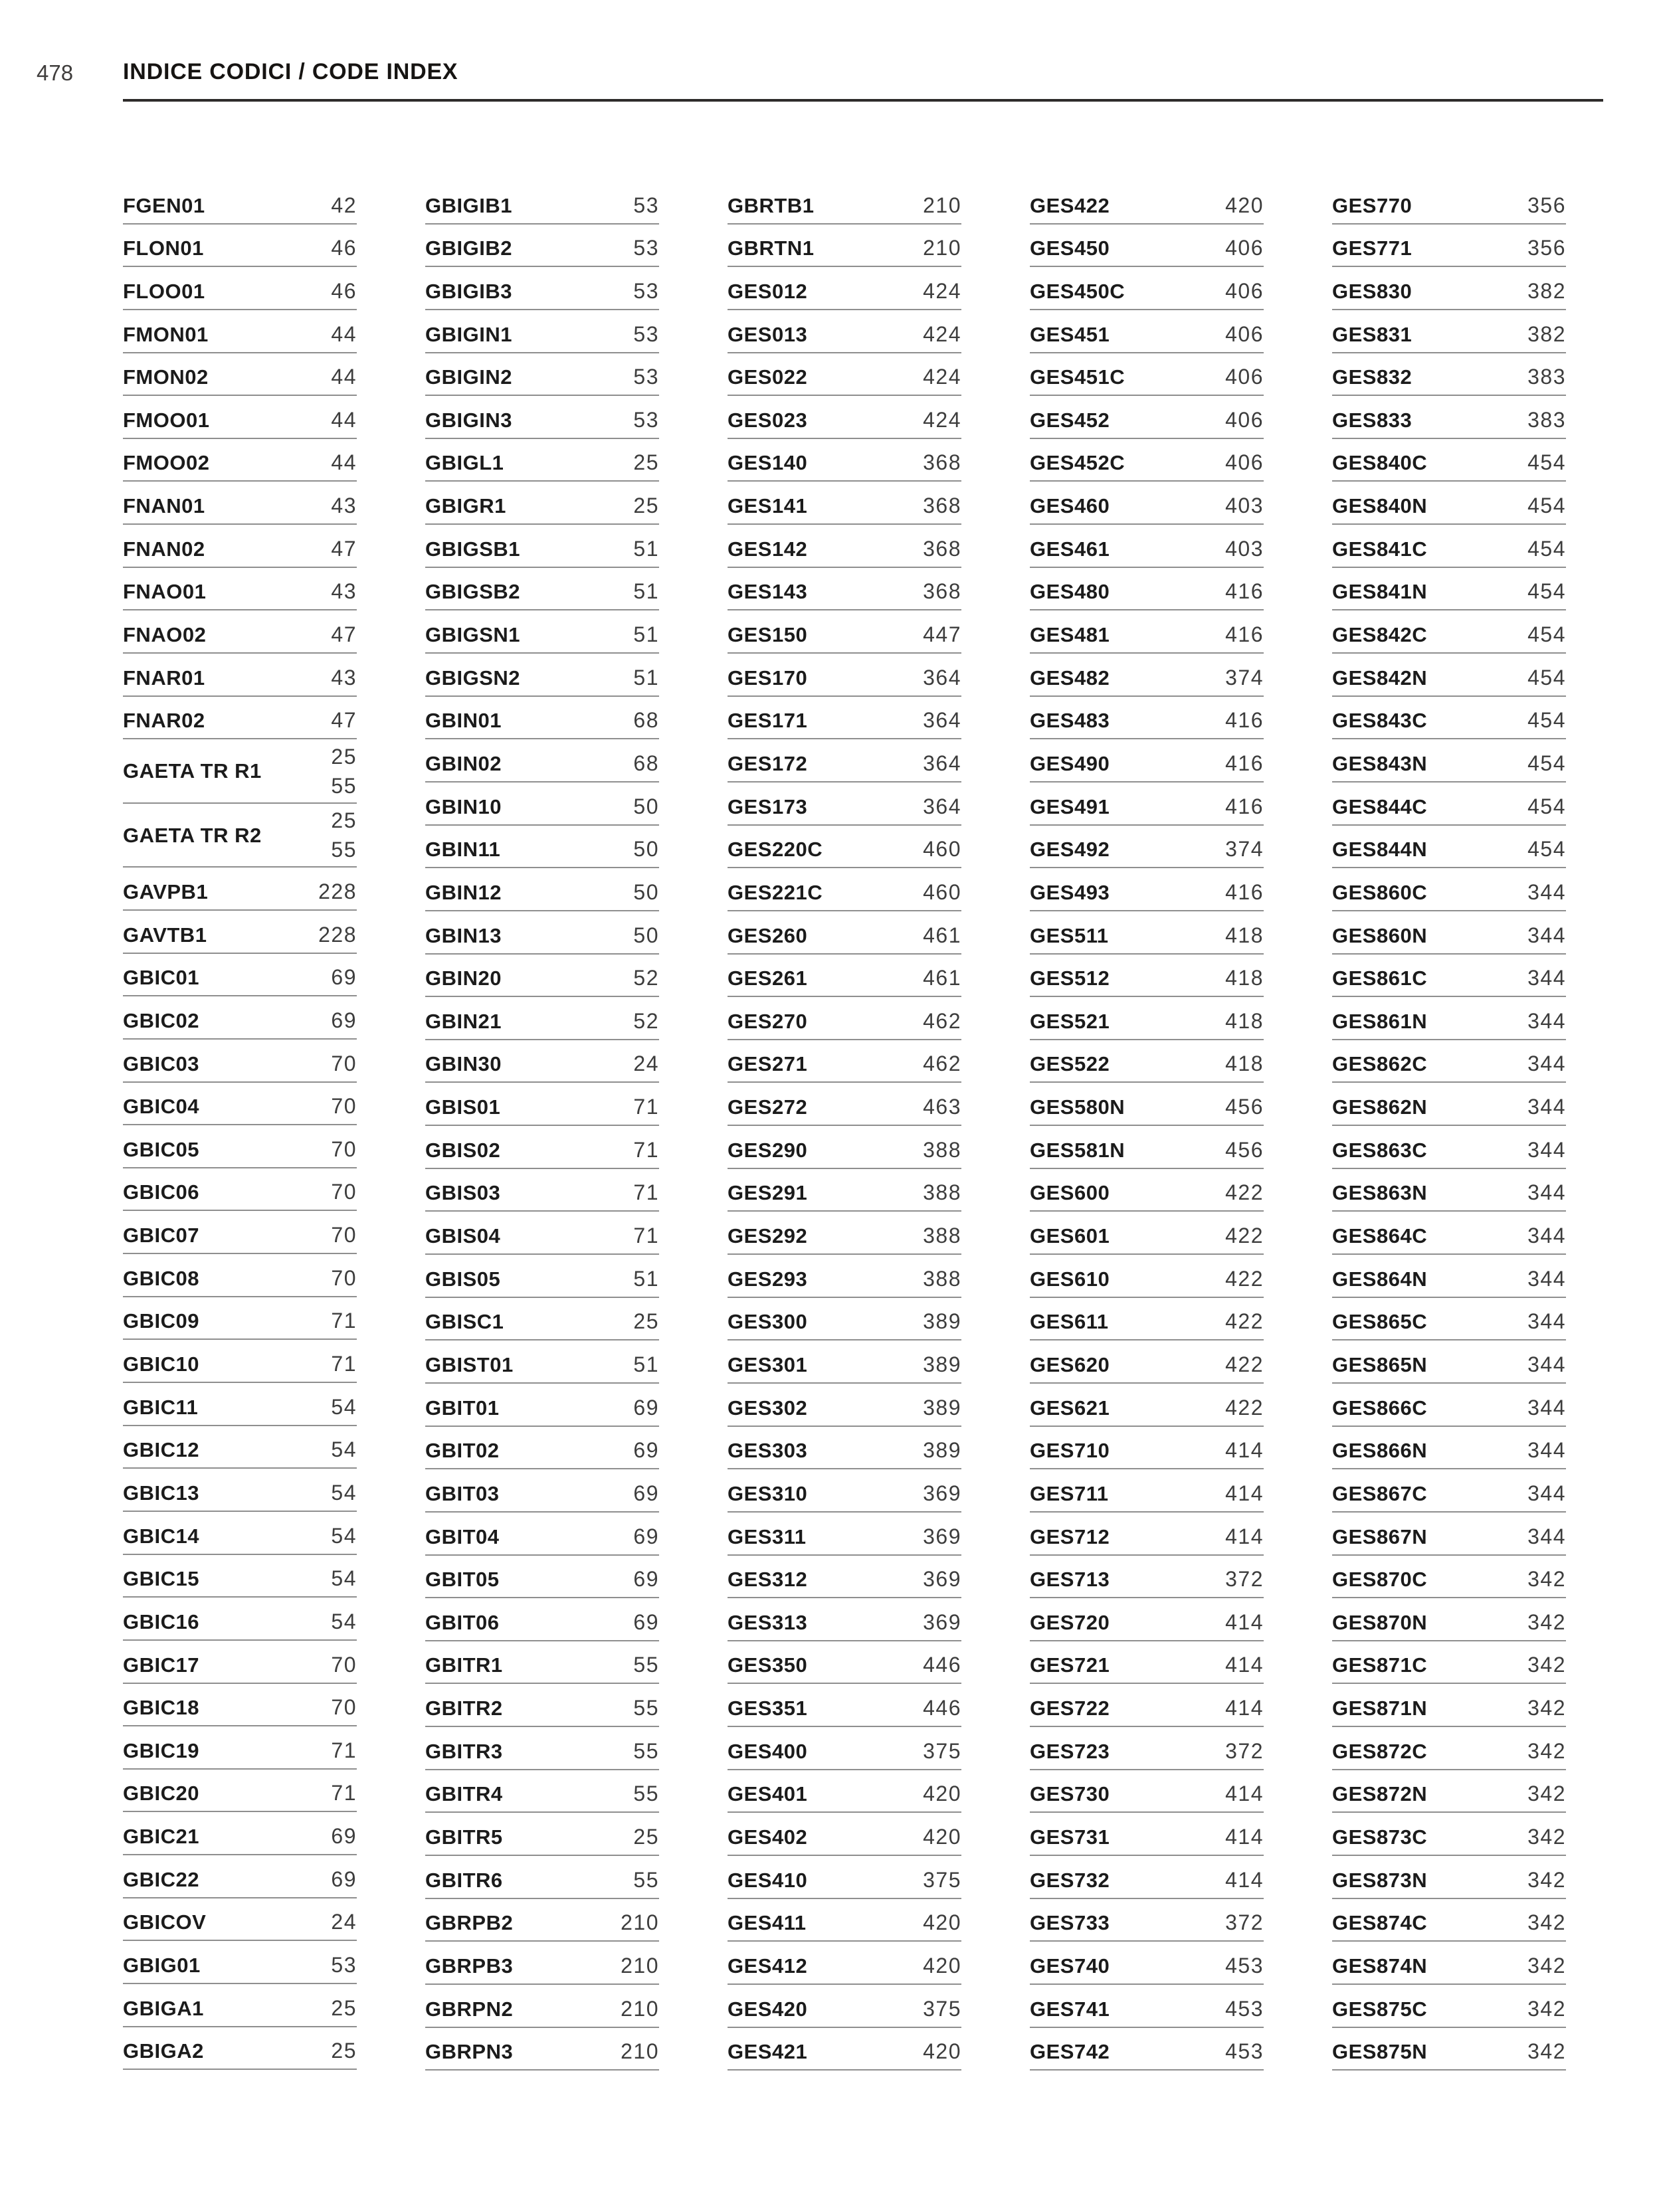 The width and height of the screenshot is (1659, 2212). What do you see at coordinates (844, 1920) in the screenshot?
I see `index-row: GES411 420` at bounding box center [844, 1920].